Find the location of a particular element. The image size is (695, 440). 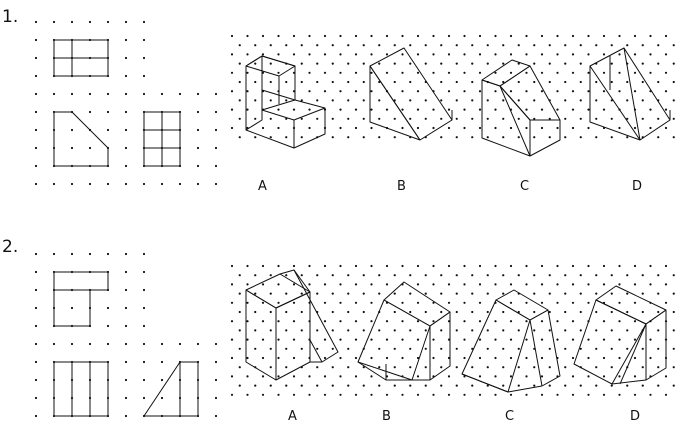

q1-option-d-solid is located at coordinates (630, 94).